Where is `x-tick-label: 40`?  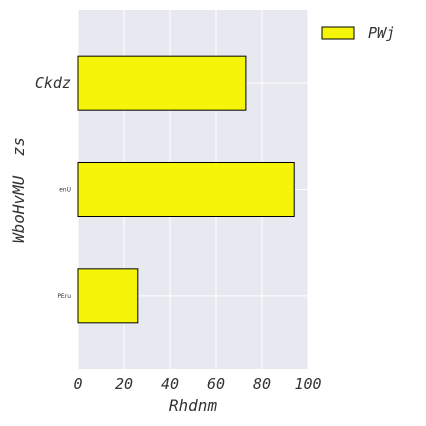
x-tick-label: 40 is located at coordinates (170, 384).